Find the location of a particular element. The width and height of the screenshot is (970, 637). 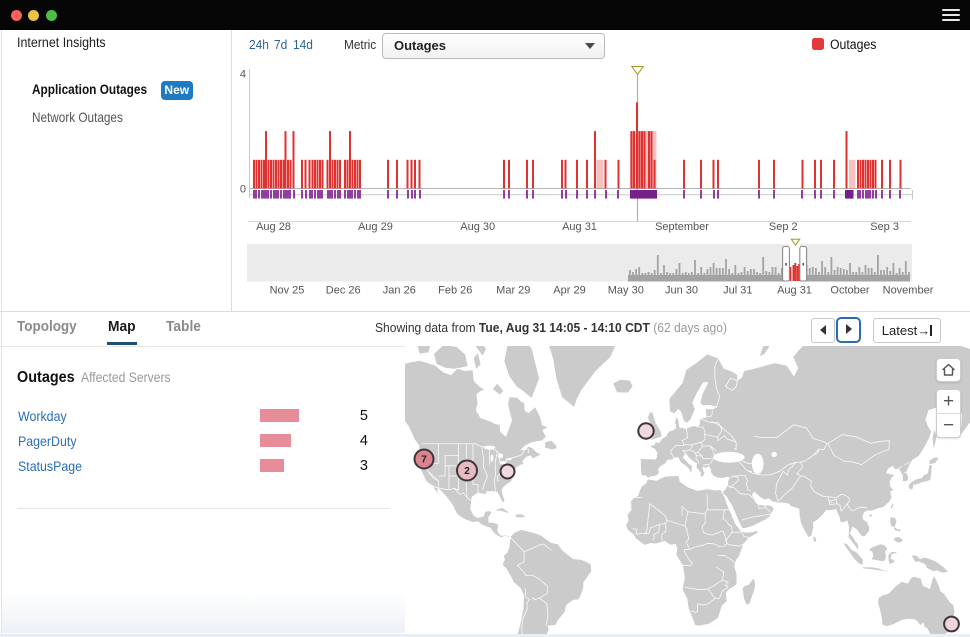

svg-text: October is located at coordinates (849, 291).